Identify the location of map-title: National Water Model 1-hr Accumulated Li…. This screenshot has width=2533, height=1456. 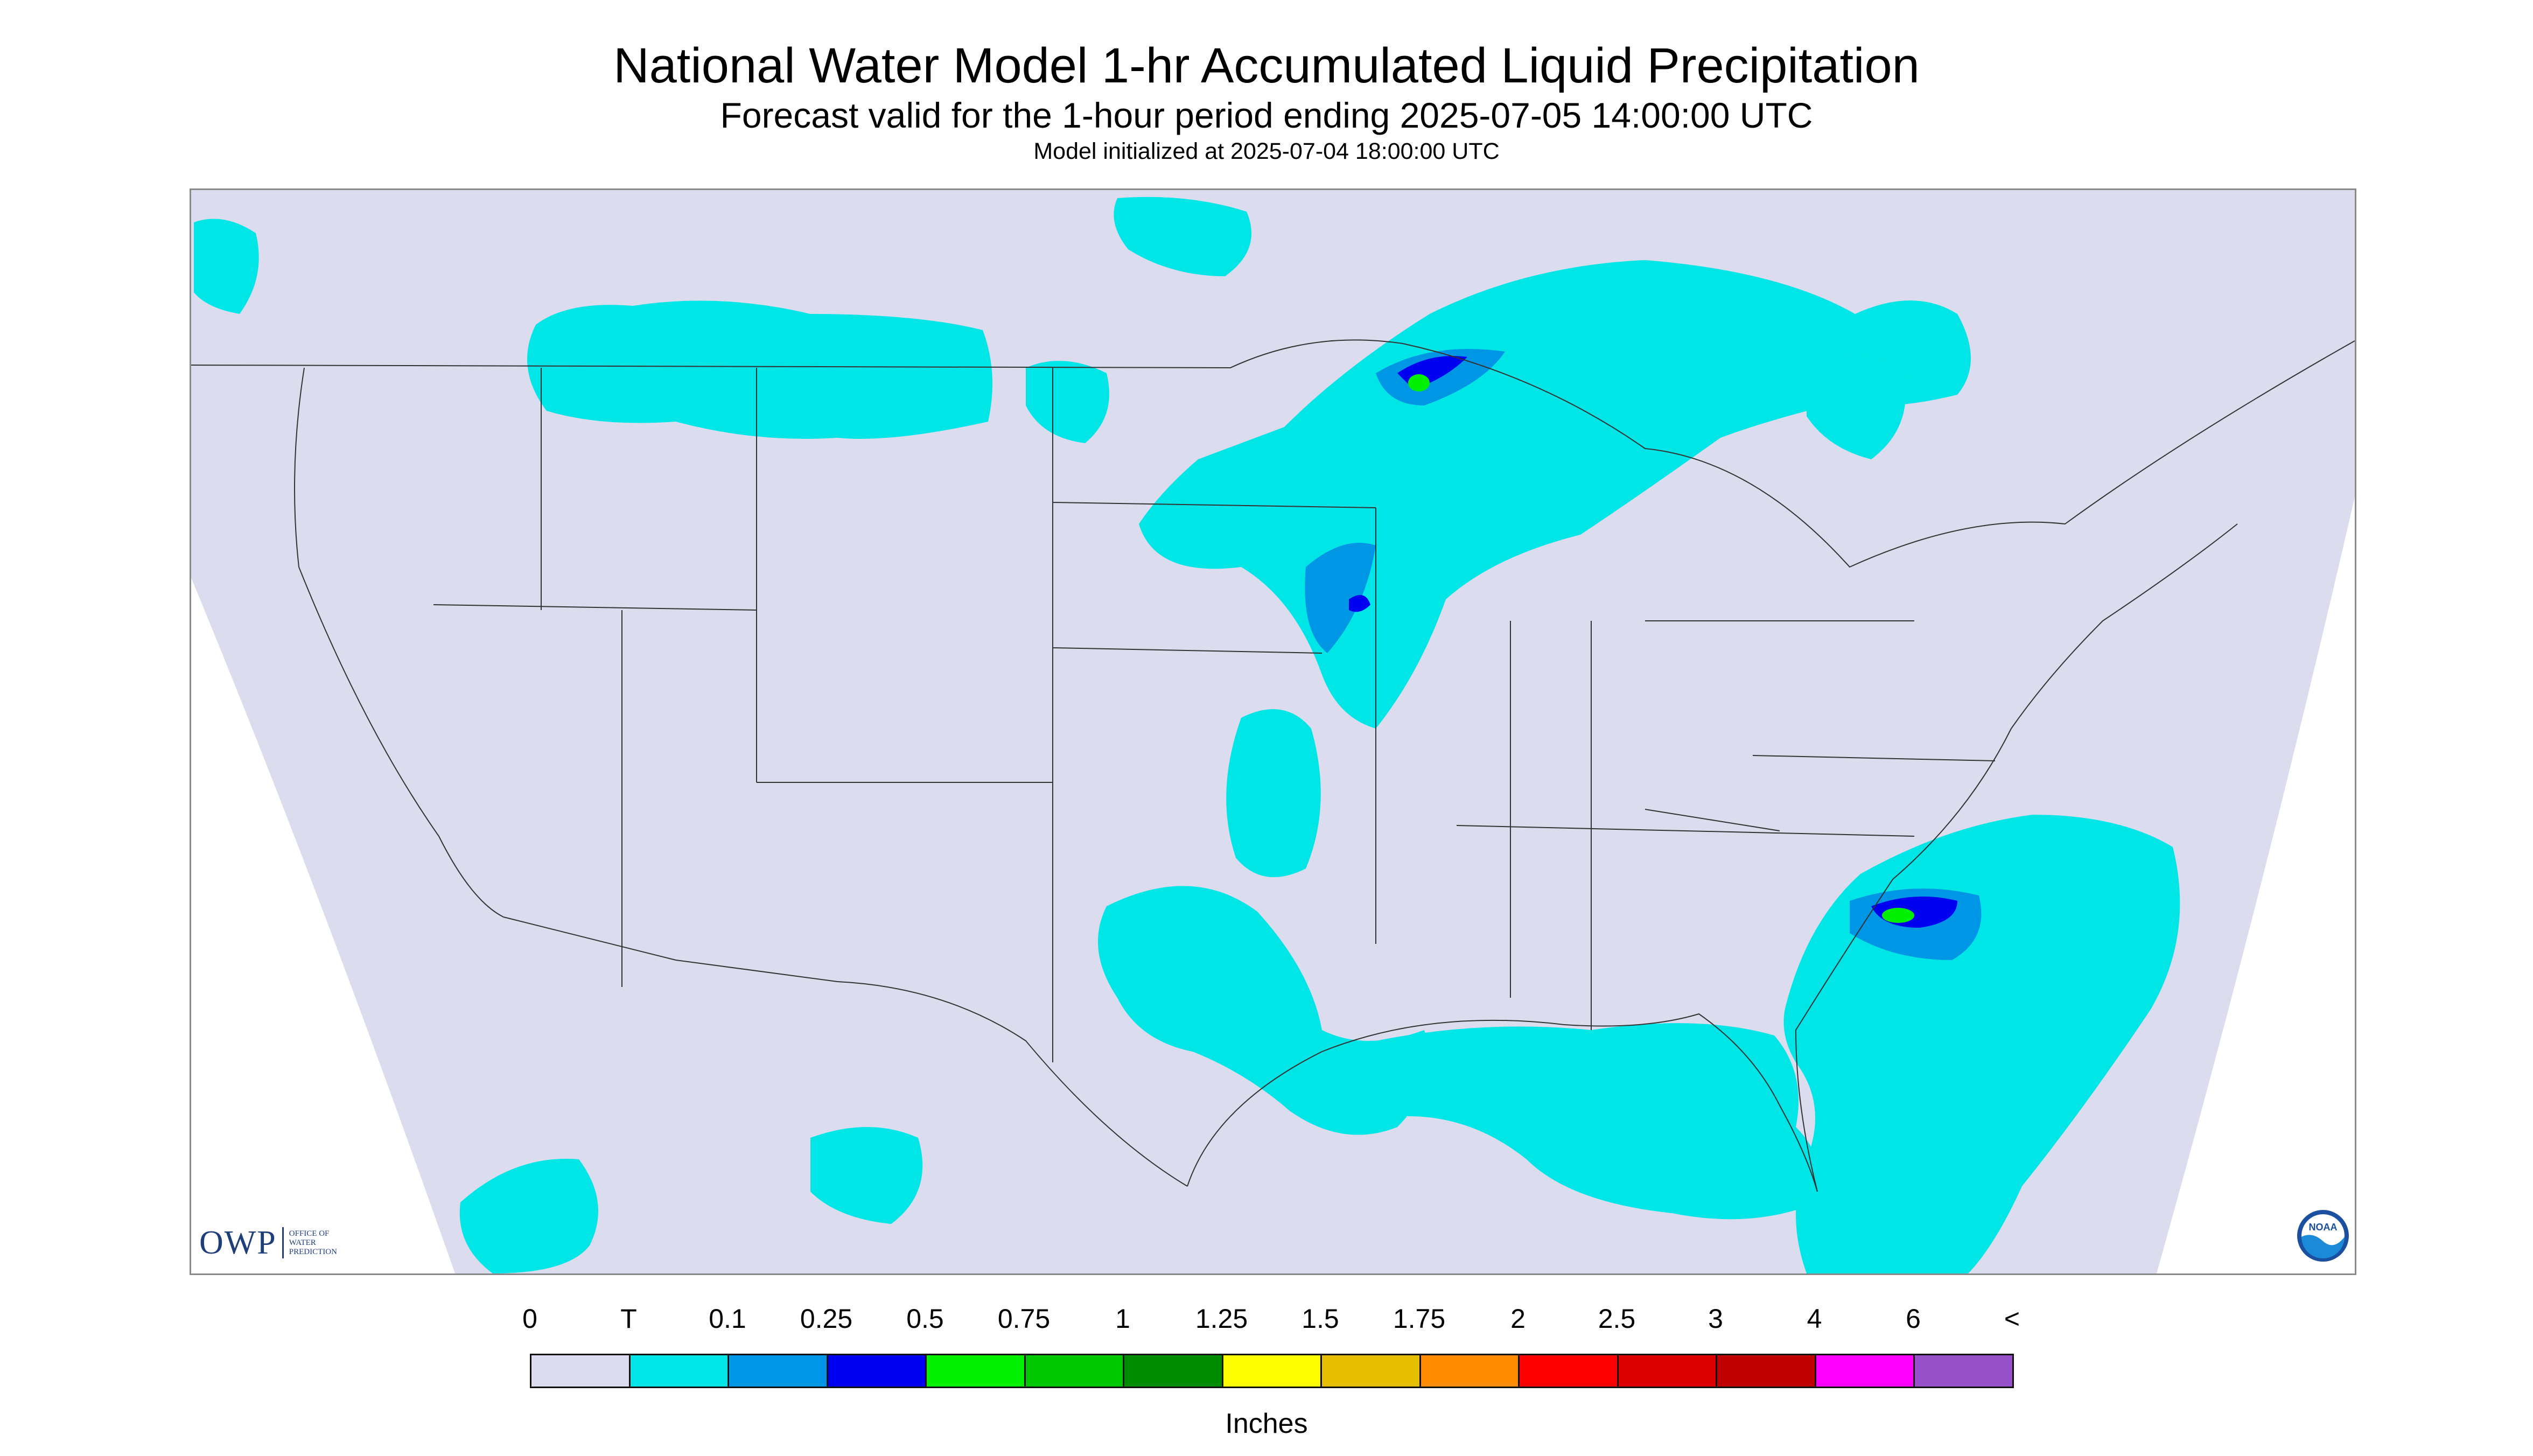
(1266, 65).